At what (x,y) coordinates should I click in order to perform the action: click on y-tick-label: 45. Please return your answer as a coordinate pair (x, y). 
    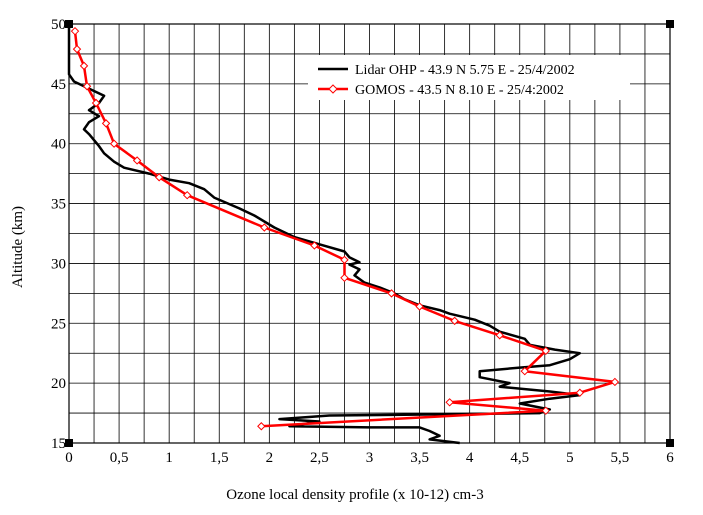
    Looking at the image, I should click on (58, 85).